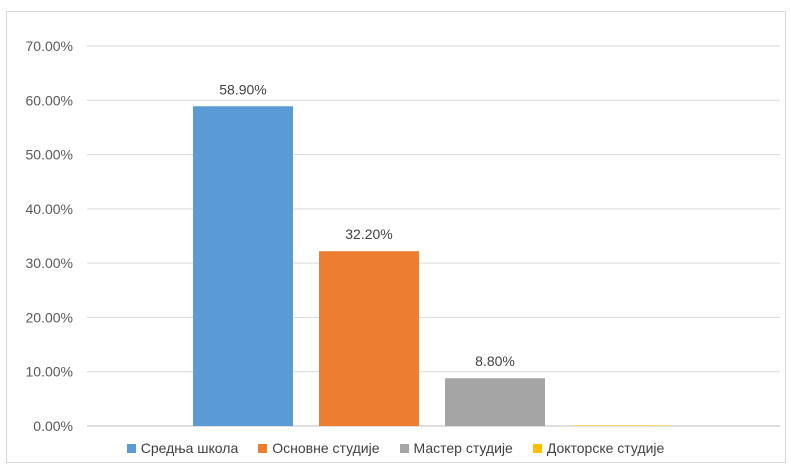 Image resolution: width=791 pixels, height=468 pixels. I want to click on legend-item-4: Докторске студије, so click(598, 448).